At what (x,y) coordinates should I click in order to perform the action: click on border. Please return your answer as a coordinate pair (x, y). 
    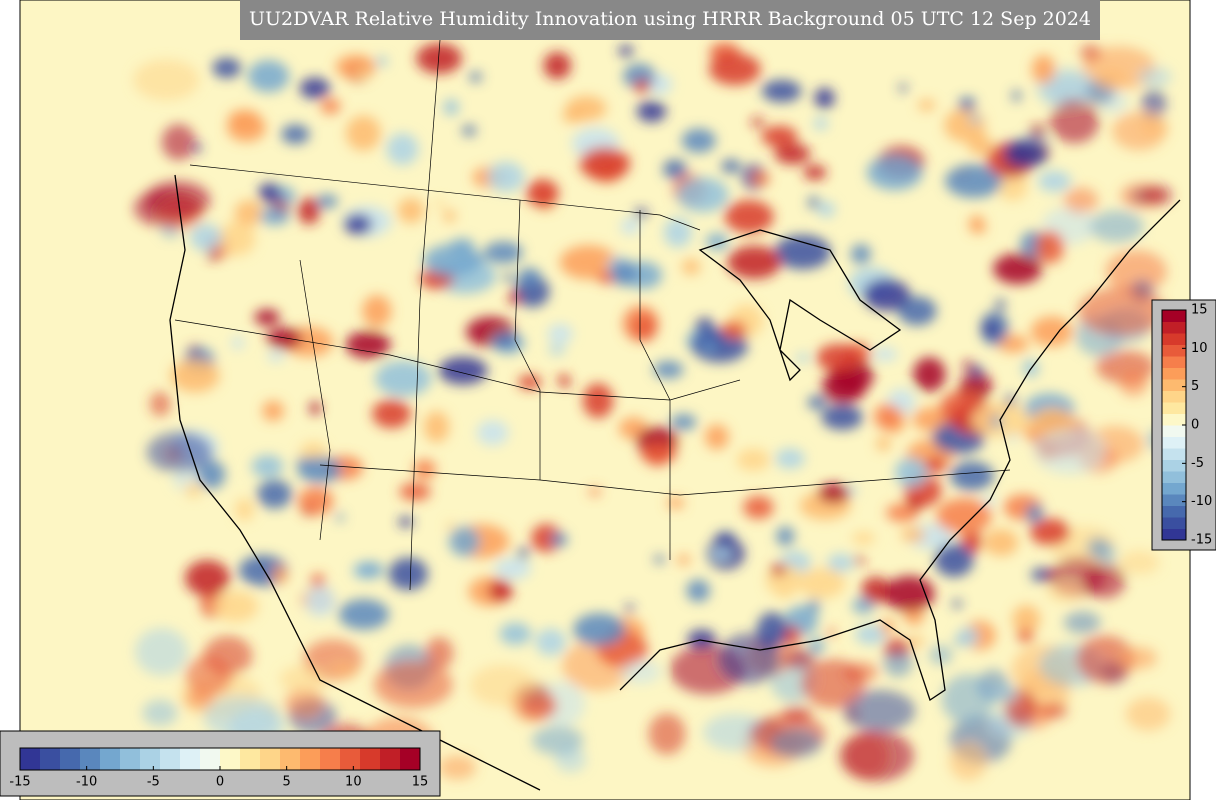
    Looking at the image, I should click on (527, 339).